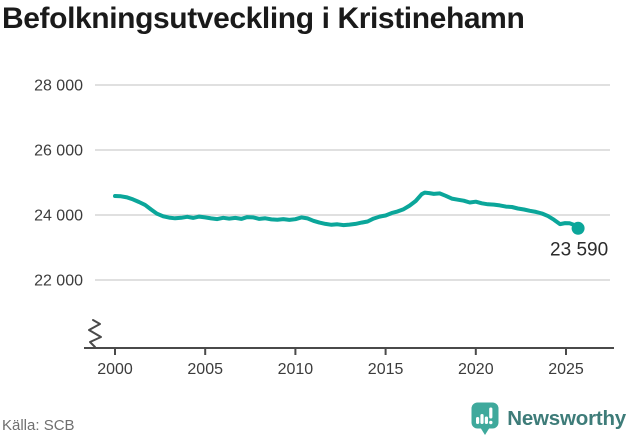 The image size is (631, 439). What do you see at coordinates (579, 249) in the screenshot?
I see `end-value-label: 23 590` at bounding box center [579, 249].